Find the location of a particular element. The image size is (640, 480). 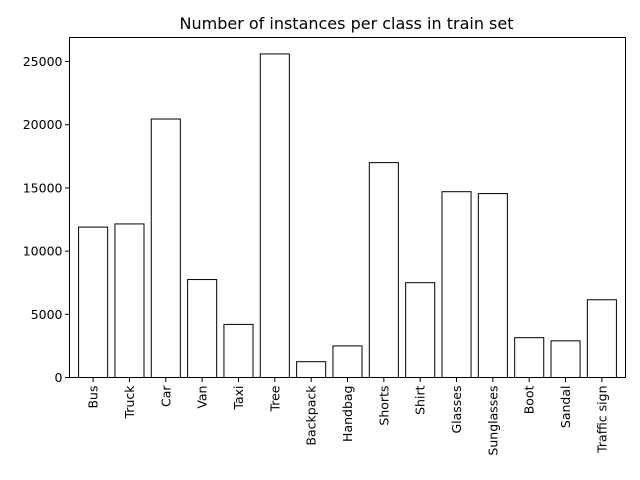

bar-sandal is located at coordinates (565, 359).